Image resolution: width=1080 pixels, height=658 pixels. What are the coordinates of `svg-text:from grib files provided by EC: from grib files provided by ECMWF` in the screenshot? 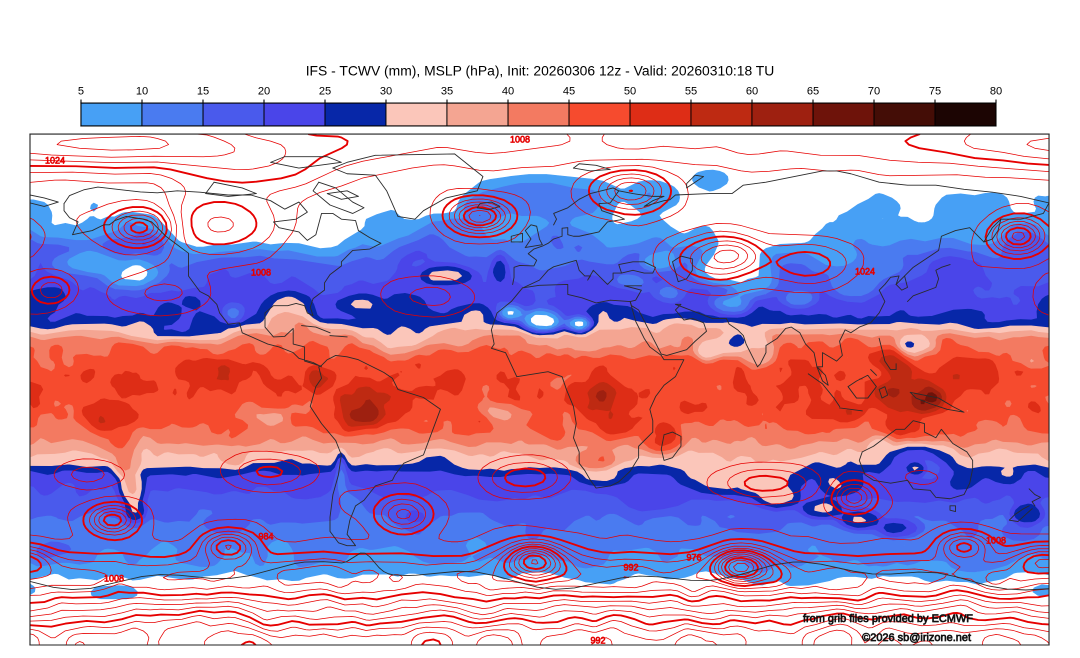 It's located at (888, 619).